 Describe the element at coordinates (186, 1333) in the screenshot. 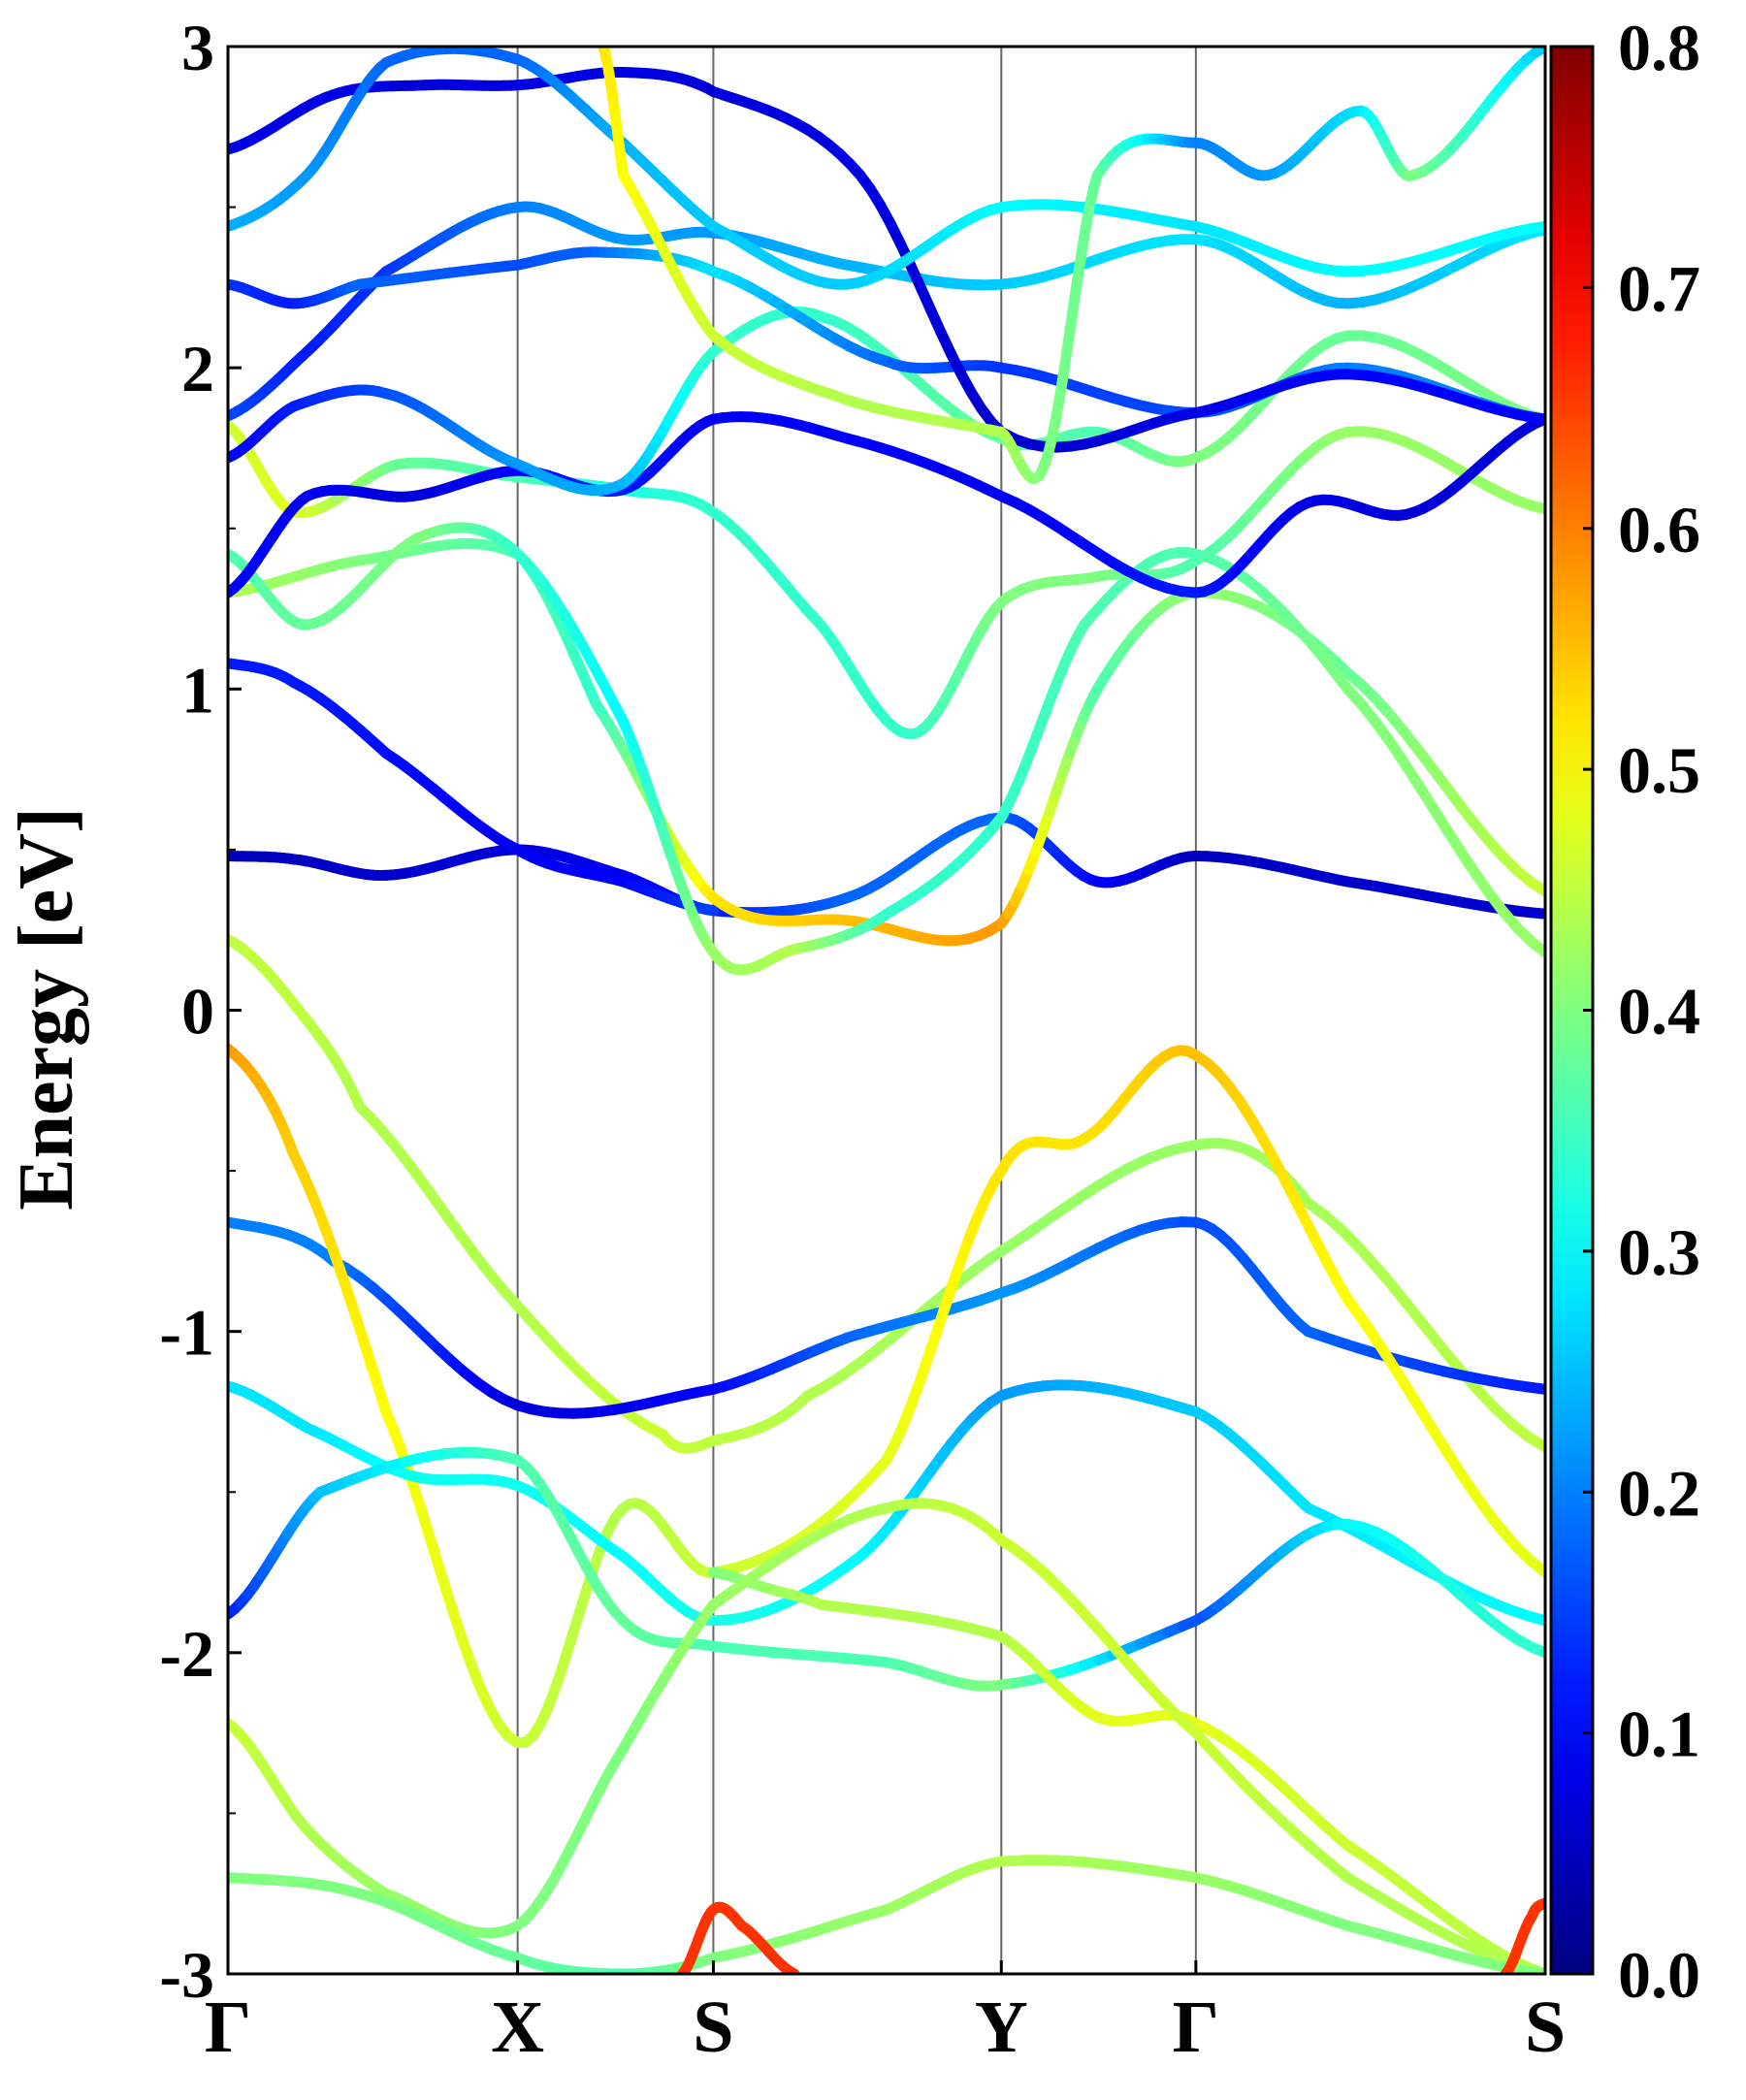

I see `y-tick-label: -1` at that location.